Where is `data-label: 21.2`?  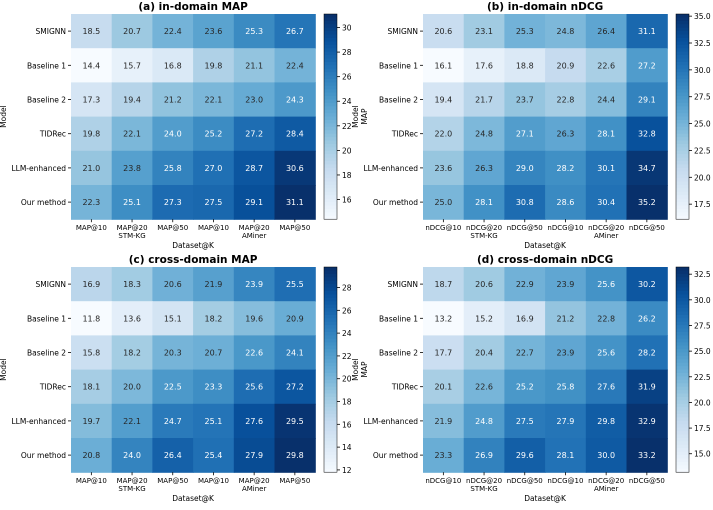
data-label: 21.2 is located at coordinates (173, 100).